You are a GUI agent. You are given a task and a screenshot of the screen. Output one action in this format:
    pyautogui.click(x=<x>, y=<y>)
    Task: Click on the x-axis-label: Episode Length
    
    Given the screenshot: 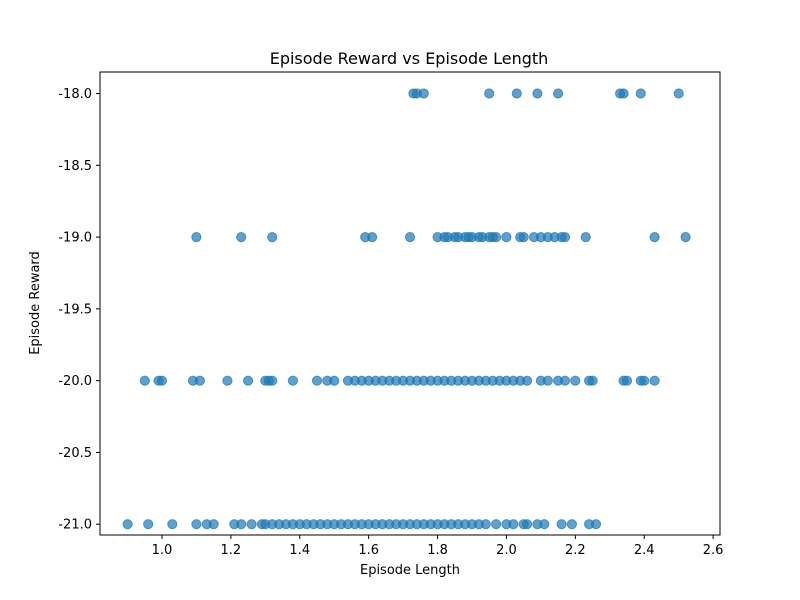 What is the action you would take?
    pyautogui.click(x=410, y=570)
    